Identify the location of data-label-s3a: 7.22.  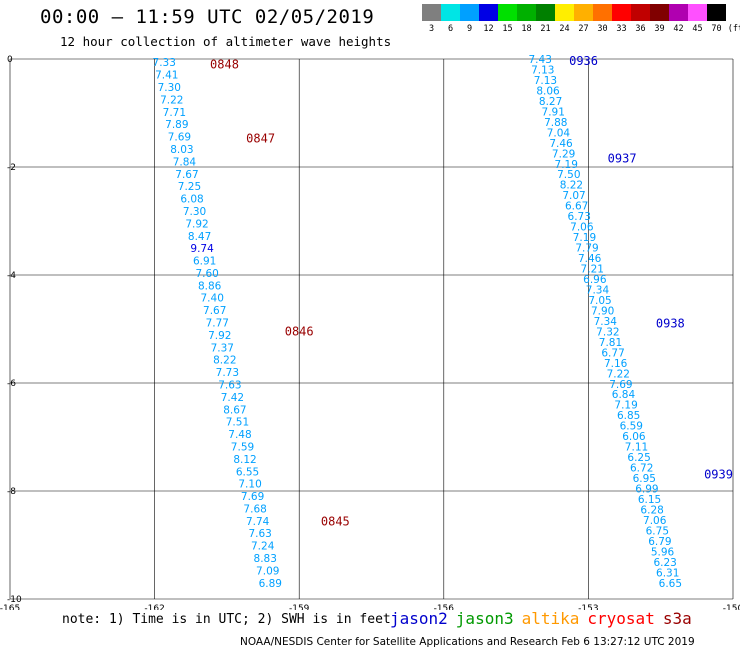
(171, 100).